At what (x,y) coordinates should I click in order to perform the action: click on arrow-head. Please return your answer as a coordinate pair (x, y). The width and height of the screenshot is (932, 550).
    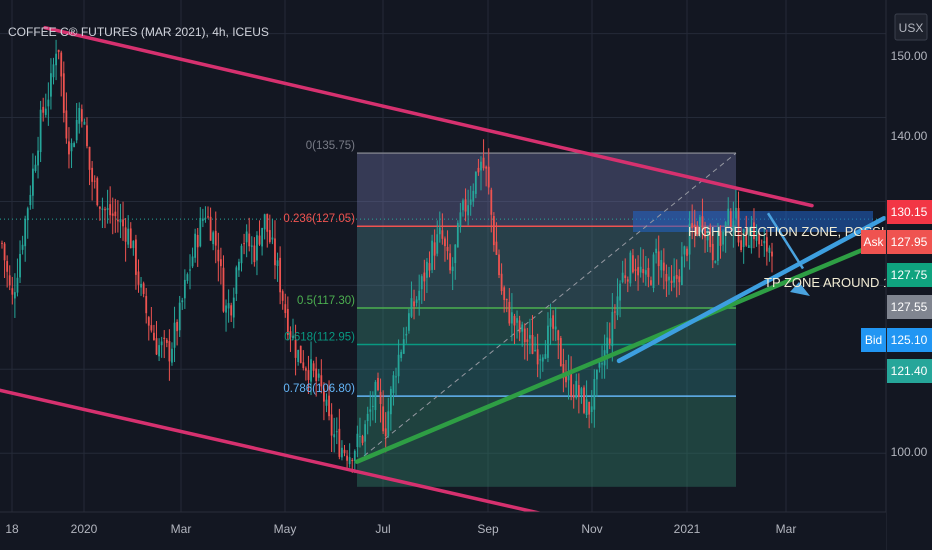
    Looking at the image, I should click on (800, 289).